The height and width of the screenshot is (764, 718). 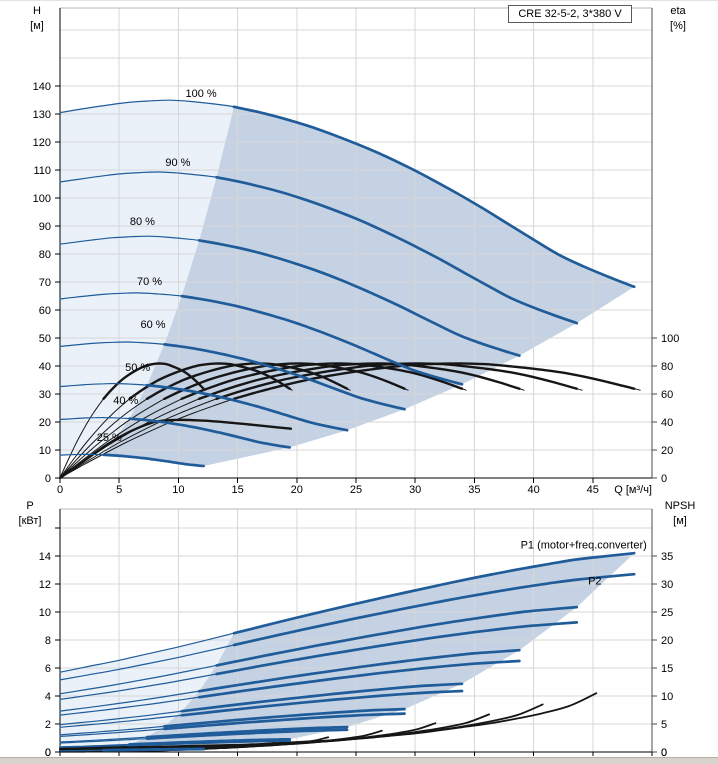 I want to click on h-tick-label: 120, so click(x=42, y=143).